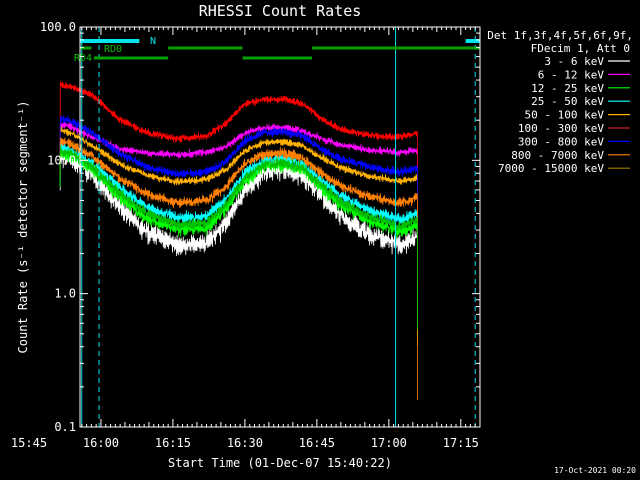 The image size is (640, 480). Describe the element at coordinates (280, 11) in the screenshot. I see `chart-title: RHESSI Count Rates` at that location.